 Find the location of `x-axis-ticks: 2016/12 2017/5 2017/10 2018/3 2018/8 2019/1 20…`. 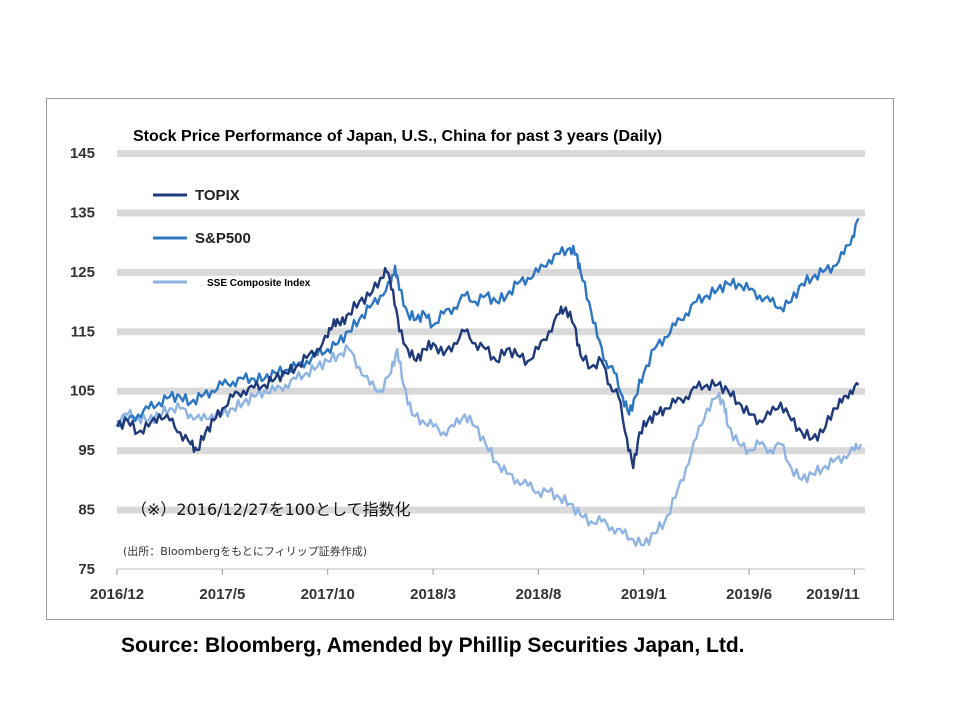

x-axis-ticks: 2016/12 2017/5 2017/10 2018/3 2018/8 2019/1 20… is located at coordinates (475, 586).